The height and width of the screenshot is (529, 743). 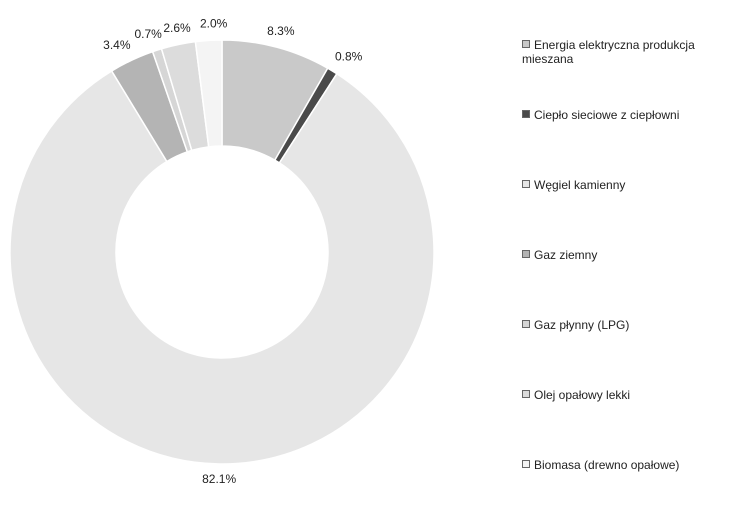 I want to click on legend-label: Olej opałowy lekki, so click(x=582, y=395).